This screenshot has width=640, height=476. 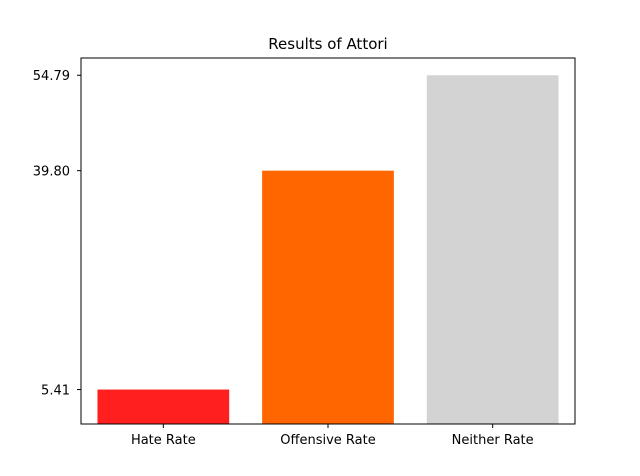 I want to click on bar-hate-rate, so click(x=163, y=406).